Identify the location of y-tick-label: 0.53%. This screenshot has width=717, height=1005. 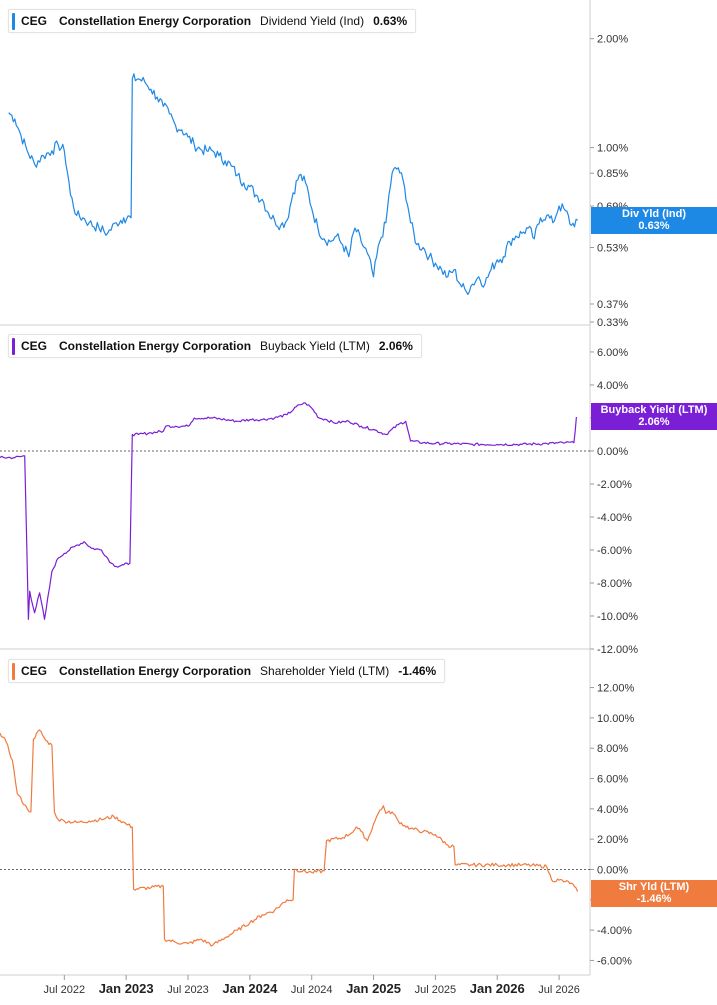
(612, 248).